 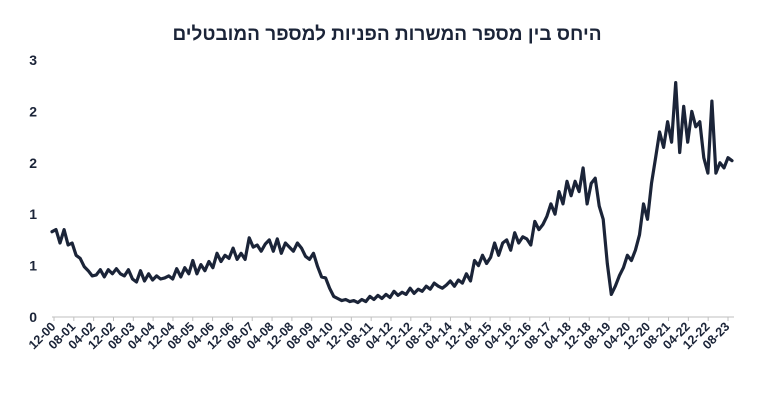 I want to click on y-tick-label: 0, so click(x=33, y=317).